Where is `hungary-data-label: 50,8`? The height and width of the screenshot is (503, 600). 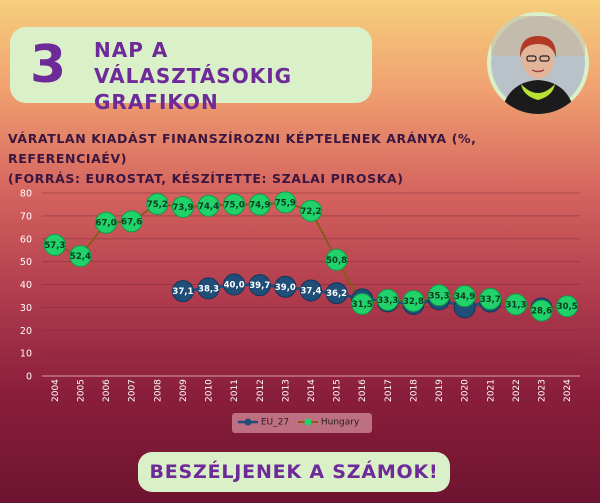
hungary-data-label: 50,8 is located at coordinates (336, 261).